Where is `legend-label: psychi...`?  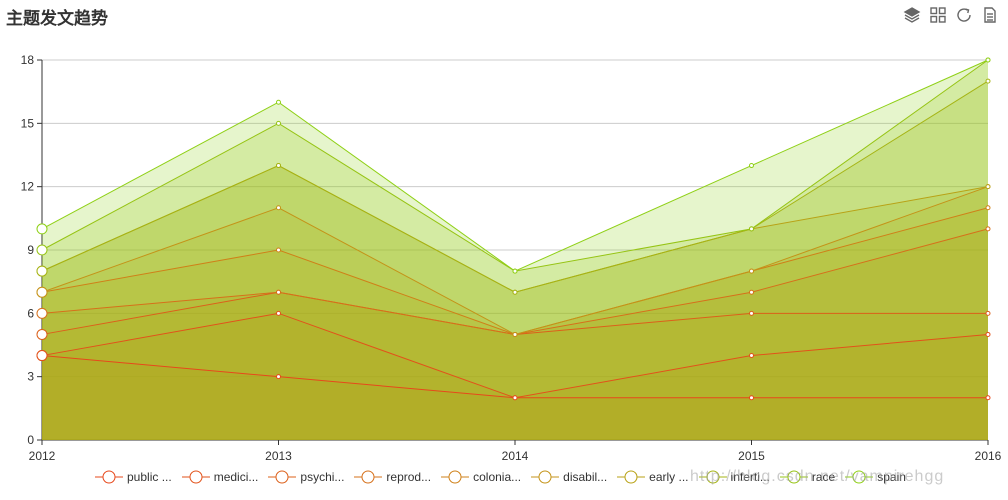 legend-label: psychi... is located at coordinates (322, 477).